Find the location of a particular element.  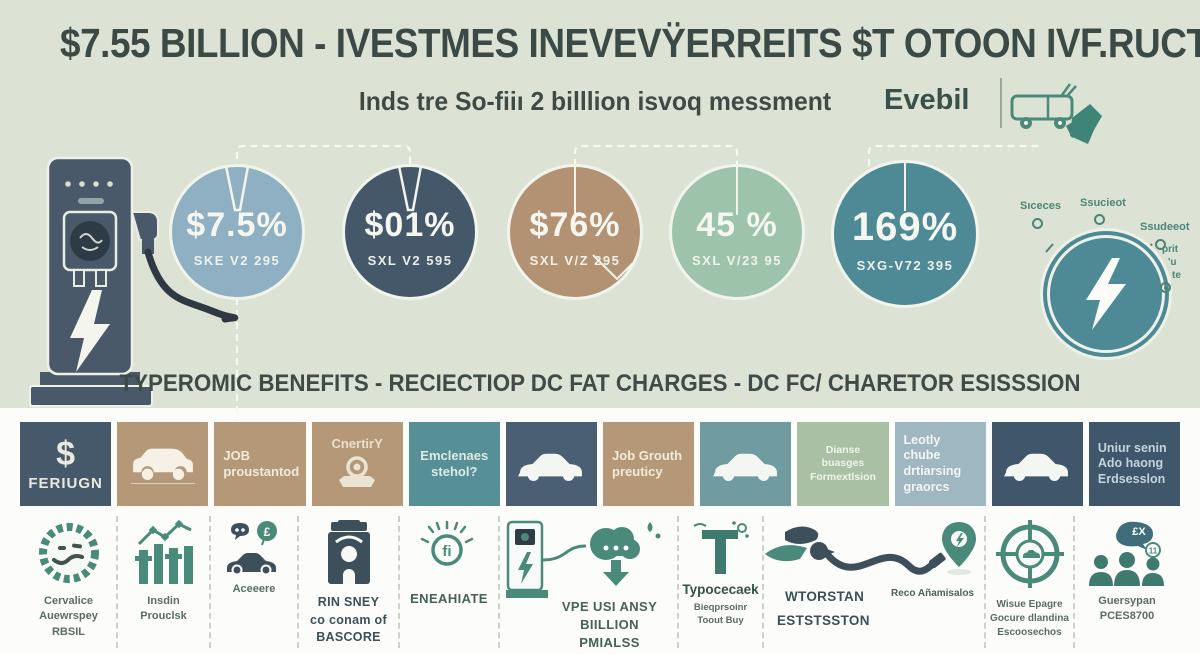

tile-minivan is located at coordinates (163, 464).